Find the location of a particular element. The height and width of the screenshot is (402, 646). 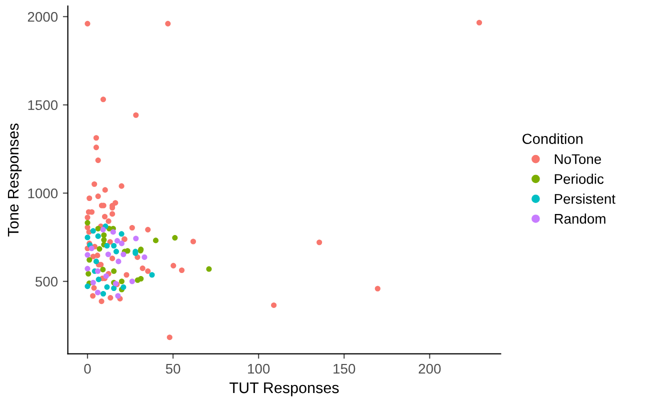

y-tick-label: 1500 is located at coordinates (43, 105).